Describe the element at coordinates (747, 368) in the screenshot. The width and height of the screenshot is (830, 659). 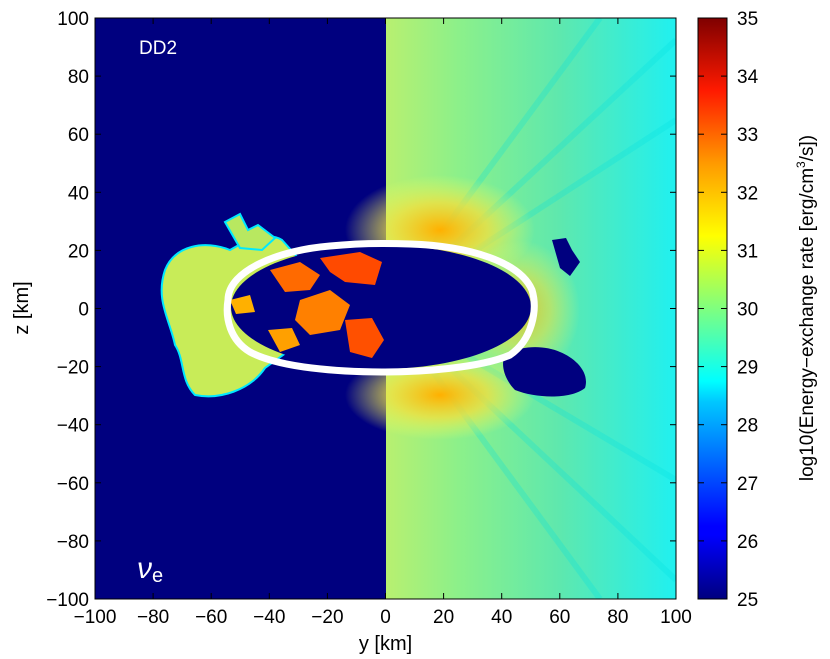
I see `colorbar-tick-label: 29` at that location.